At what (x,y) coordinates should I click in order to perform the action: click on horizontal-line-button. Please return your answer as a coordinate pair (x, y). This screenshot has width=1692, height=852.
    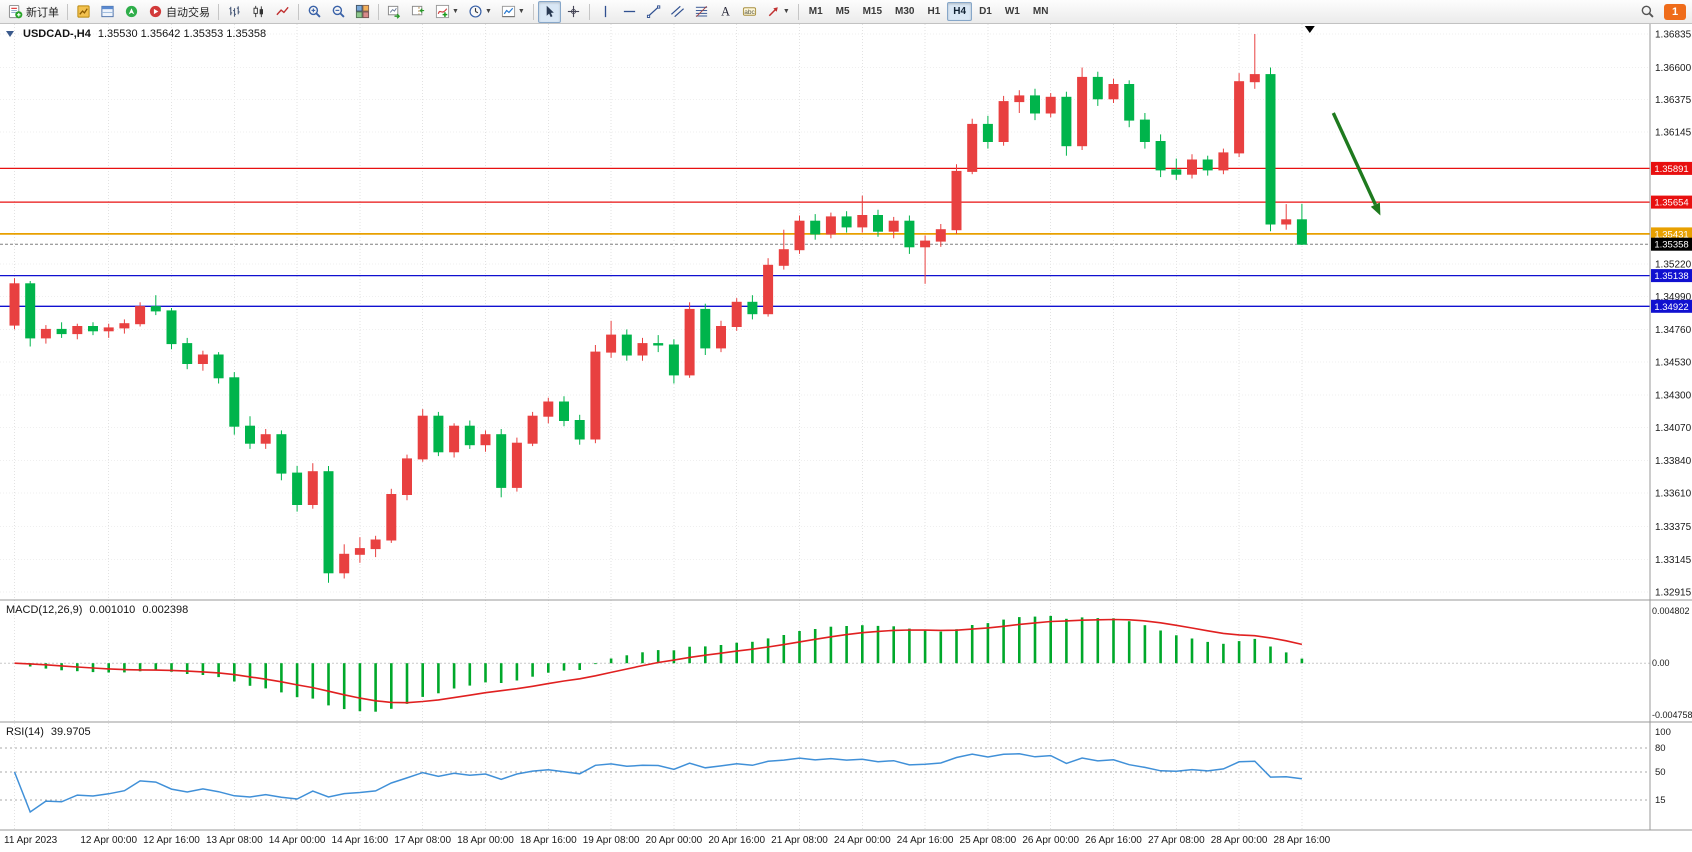
    Looking at the image, I should click on (629, 12).